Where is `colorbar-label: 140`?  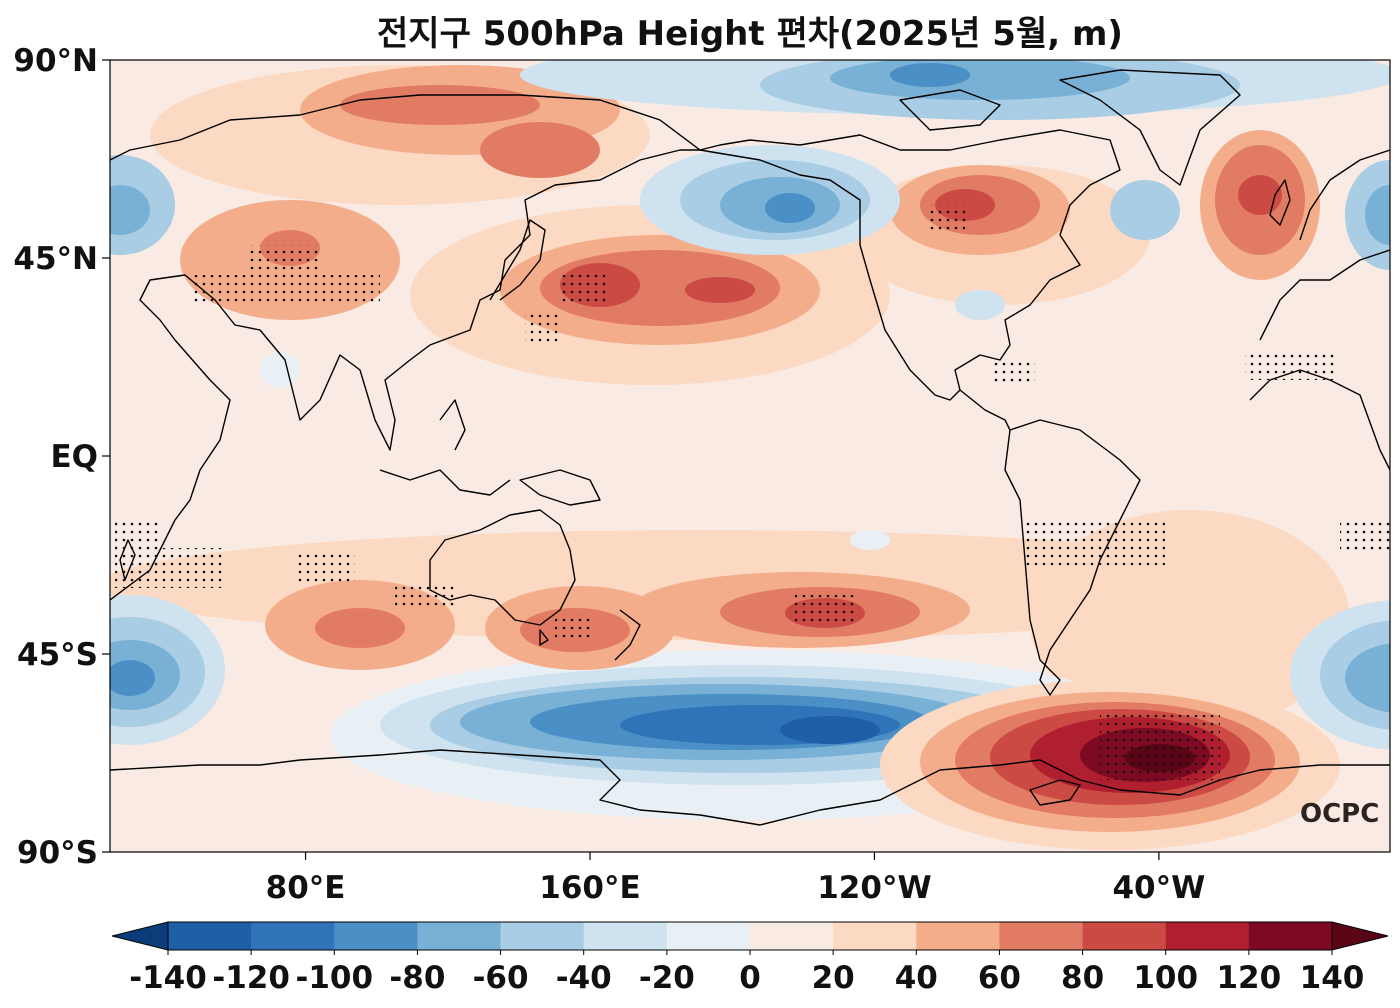
colorbar-label: 140 is located at coordinates (1332, 978).